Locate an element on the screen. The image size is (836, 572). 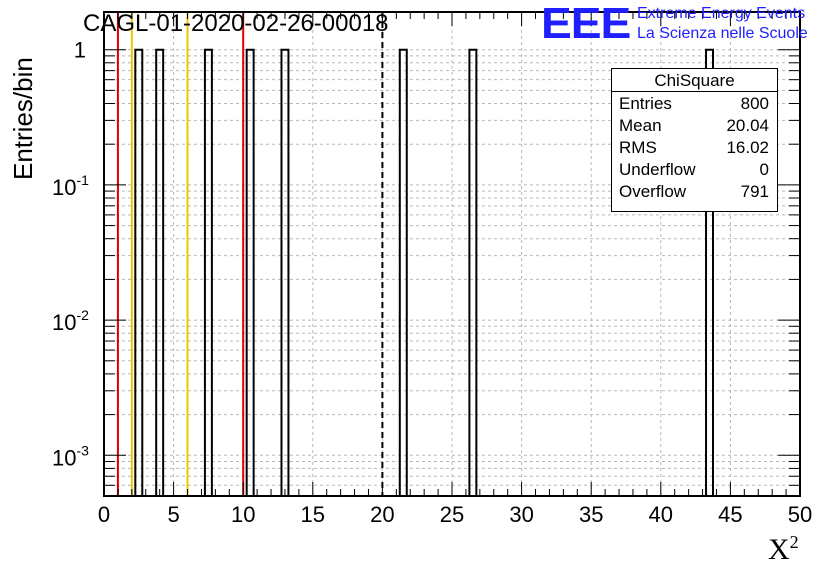
x-axis-label: X2 is located at coordinates (783, 549).